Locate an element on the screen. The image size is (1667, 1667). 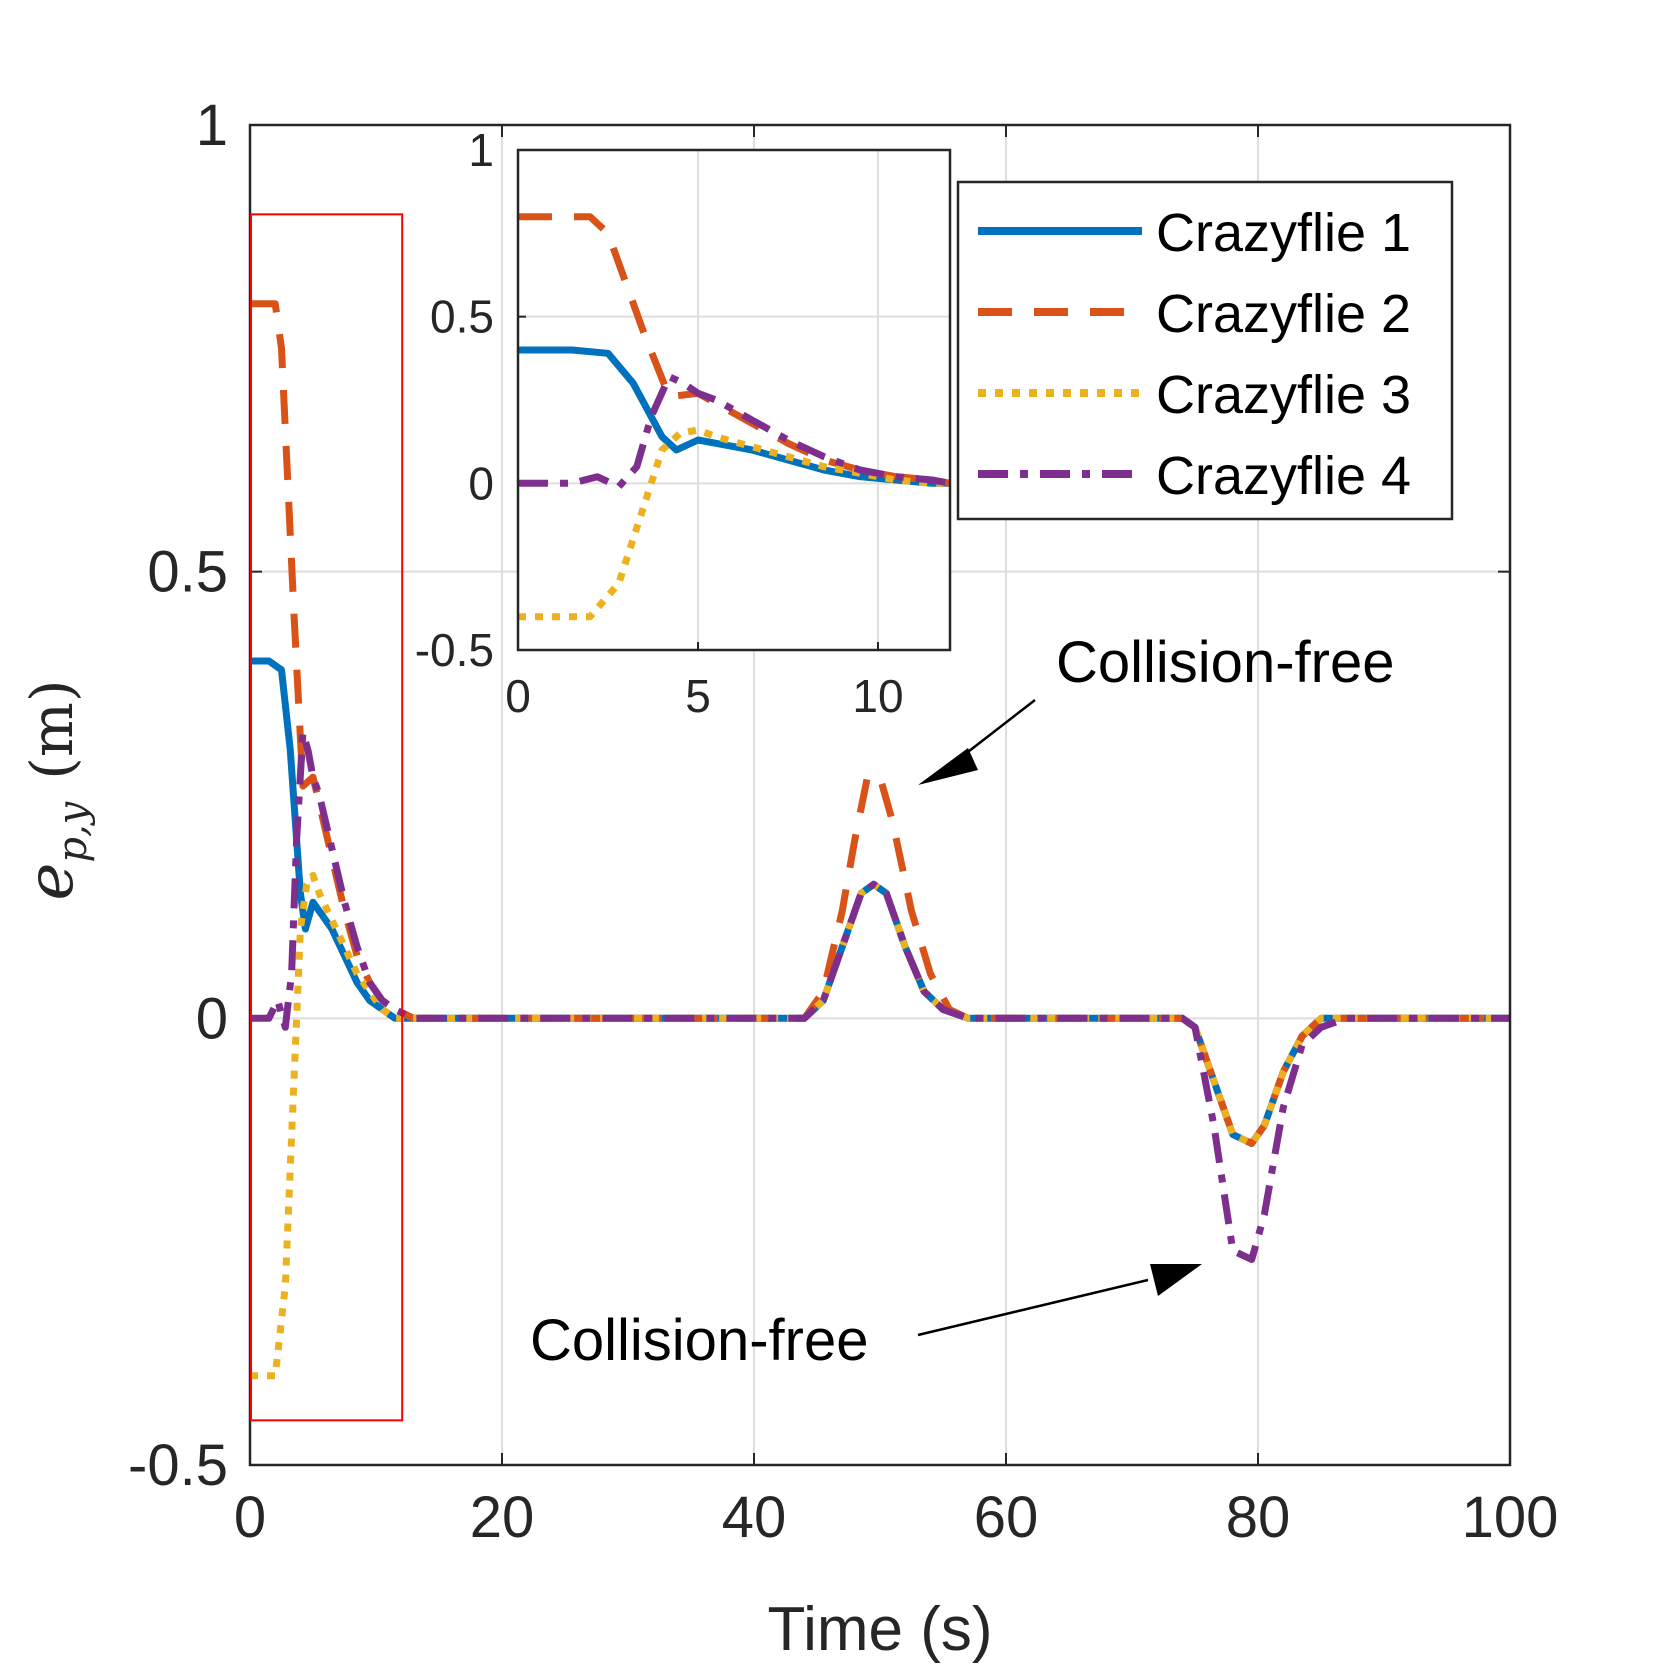
annotation-arrowhead-lower is located at coordinates (1176, 1280).